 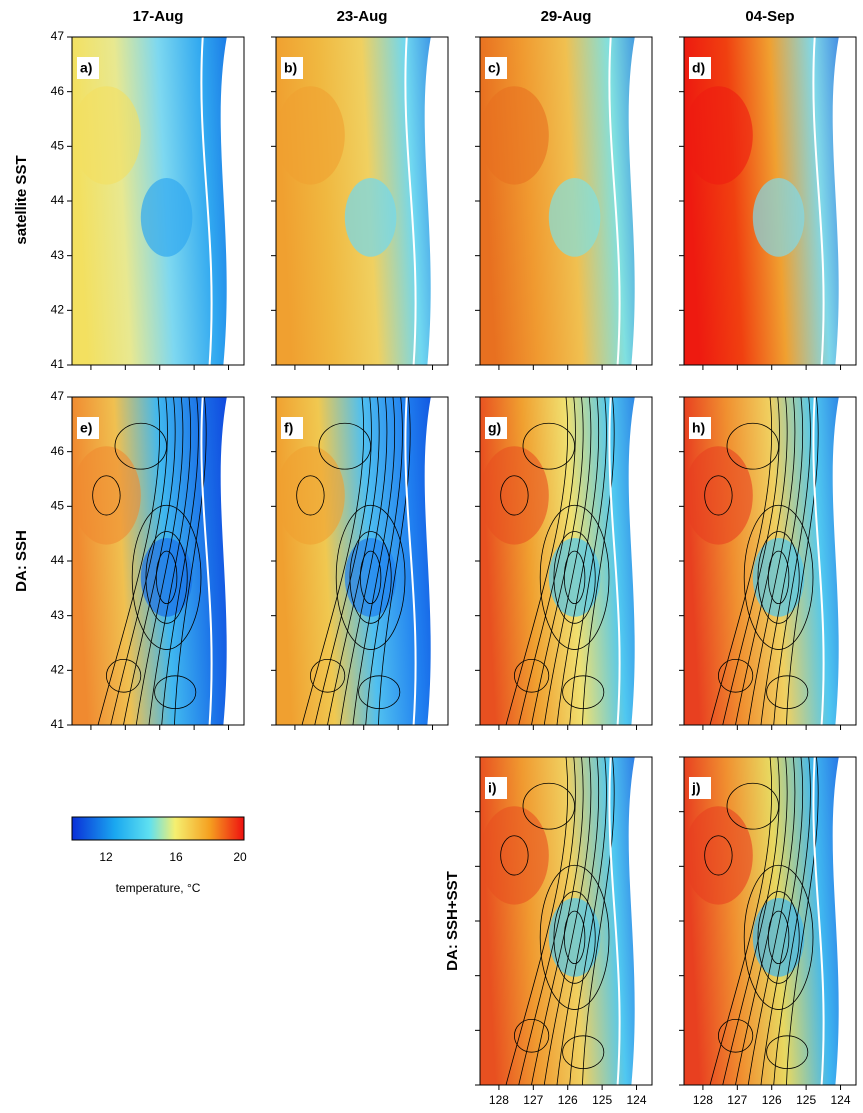 I want to click on map-panel: j) 128 127 126 125 124, so click(x=768, y=931).